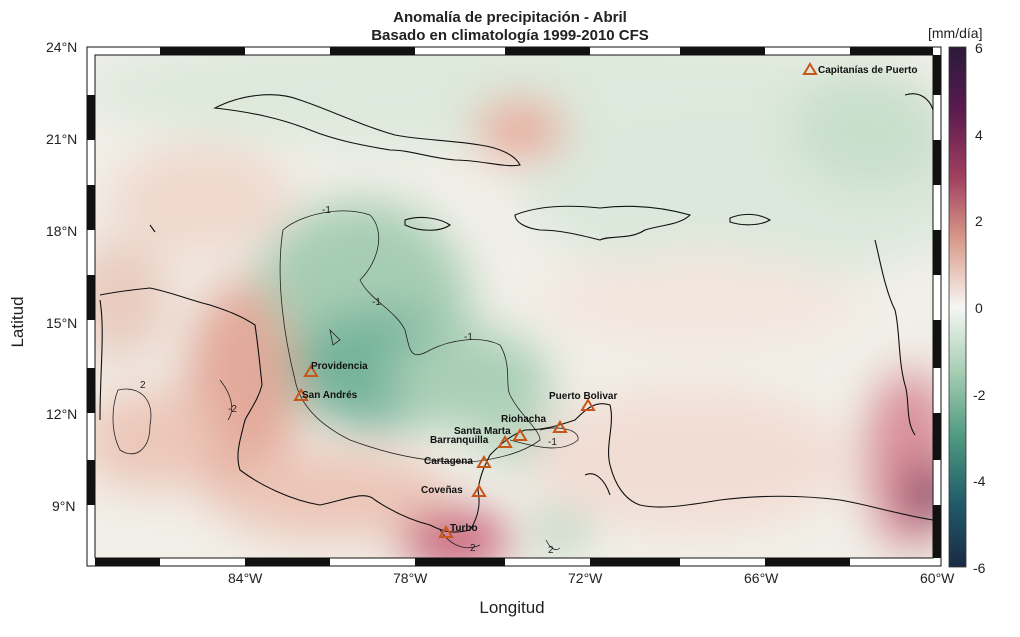 The width and height of the screenshot is (1020, 637). What do you see at coordinates (957, 307) in the screenshot?
I see `colorbar` at bounding box center [957, 307].